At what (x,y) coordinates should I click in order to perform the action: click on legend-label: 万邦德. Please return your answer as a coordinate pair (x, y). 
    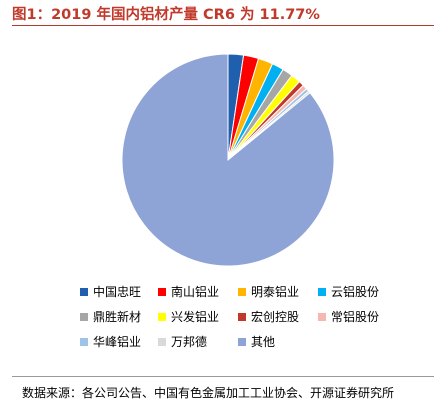
    Looking at the image, I should click on (189, 342).